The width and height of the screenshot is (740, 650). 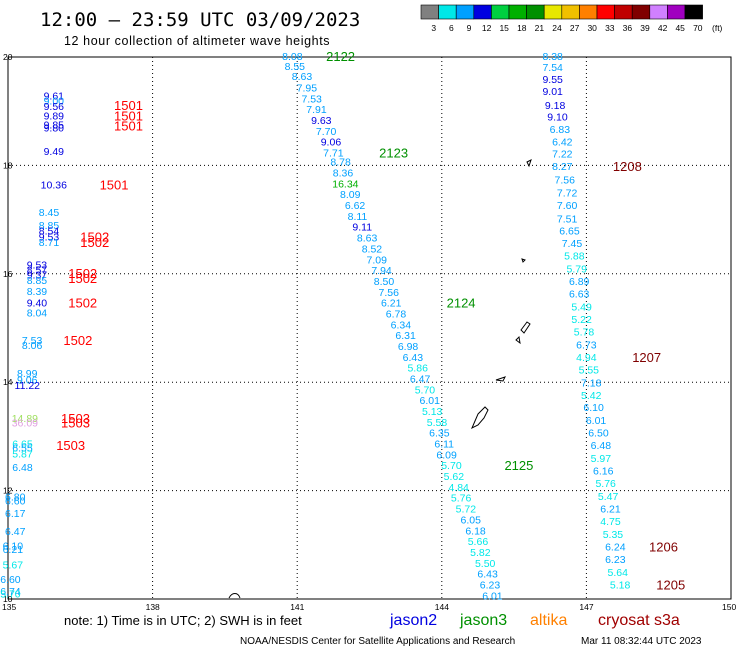 What do you see at coordinates (384, 282) in the screenshot?
I see `wave-height-value: 8.50` at bounding box center [384, 282].